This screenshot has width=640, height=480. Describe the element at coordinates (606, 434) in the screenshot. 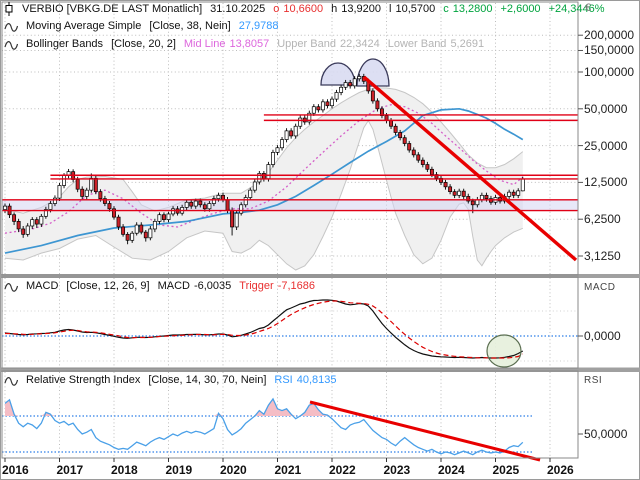

I see `rsi-50-label: 50,0000` at that location.